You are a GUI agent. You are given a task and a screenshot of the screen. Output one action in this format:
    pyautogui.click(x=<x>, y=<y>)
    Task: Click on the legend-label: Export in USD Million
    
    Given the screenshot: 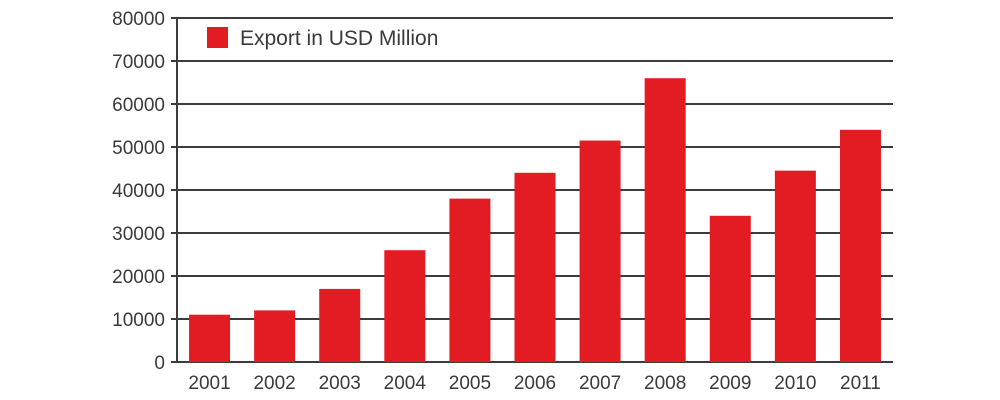 What is the action you would take?
    pyautogui.click(x=339, y=38)
    